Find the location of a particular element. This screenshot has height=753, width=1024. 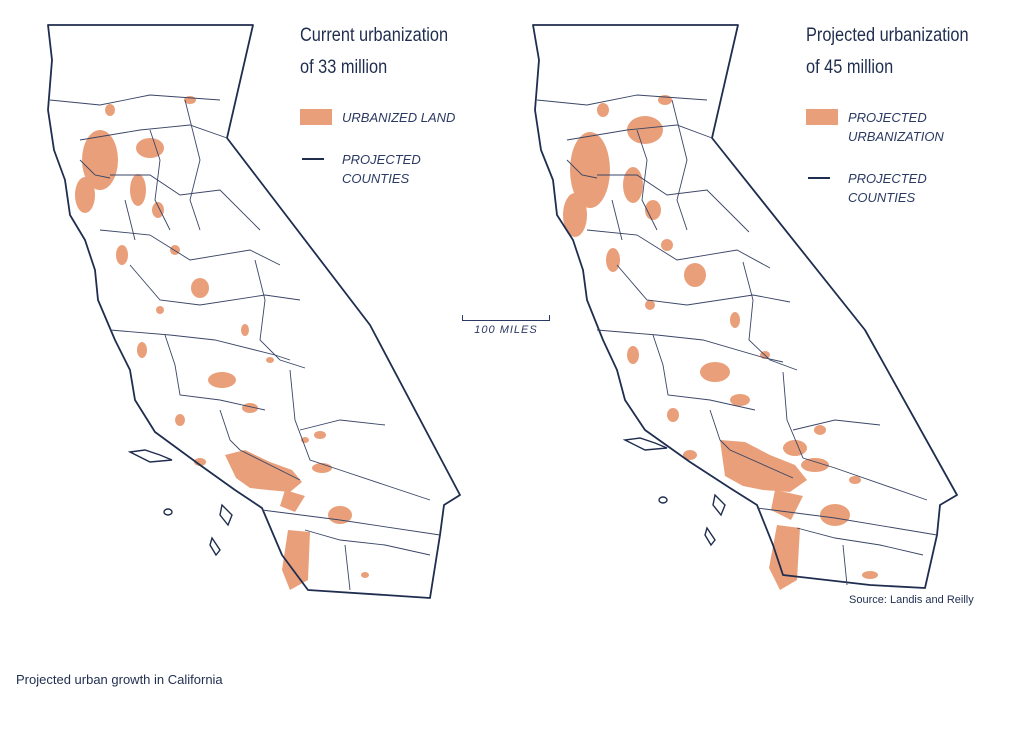

right-title-line-1: Projected urbanization is located at coordinates (887, 35).